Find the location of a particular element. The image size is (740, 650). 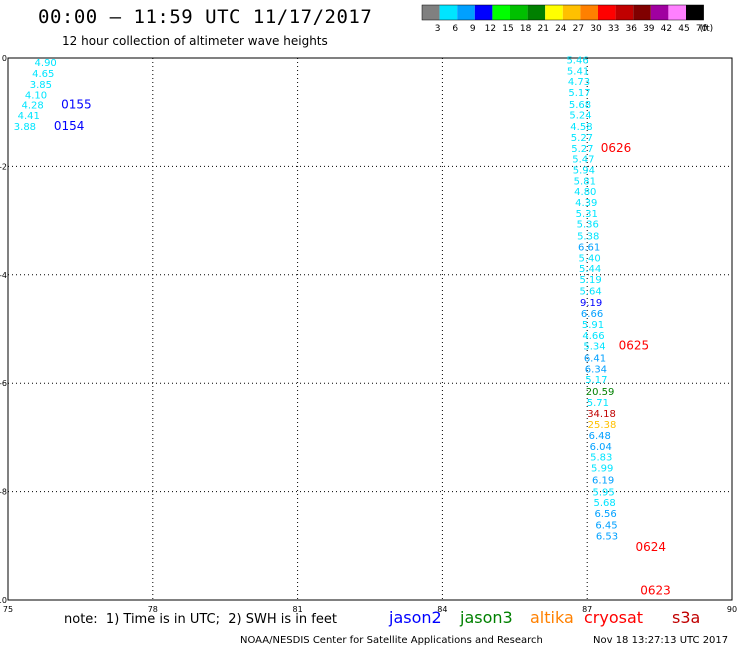

wave-height-label: 5.34 is located at coordinates (594, 347).